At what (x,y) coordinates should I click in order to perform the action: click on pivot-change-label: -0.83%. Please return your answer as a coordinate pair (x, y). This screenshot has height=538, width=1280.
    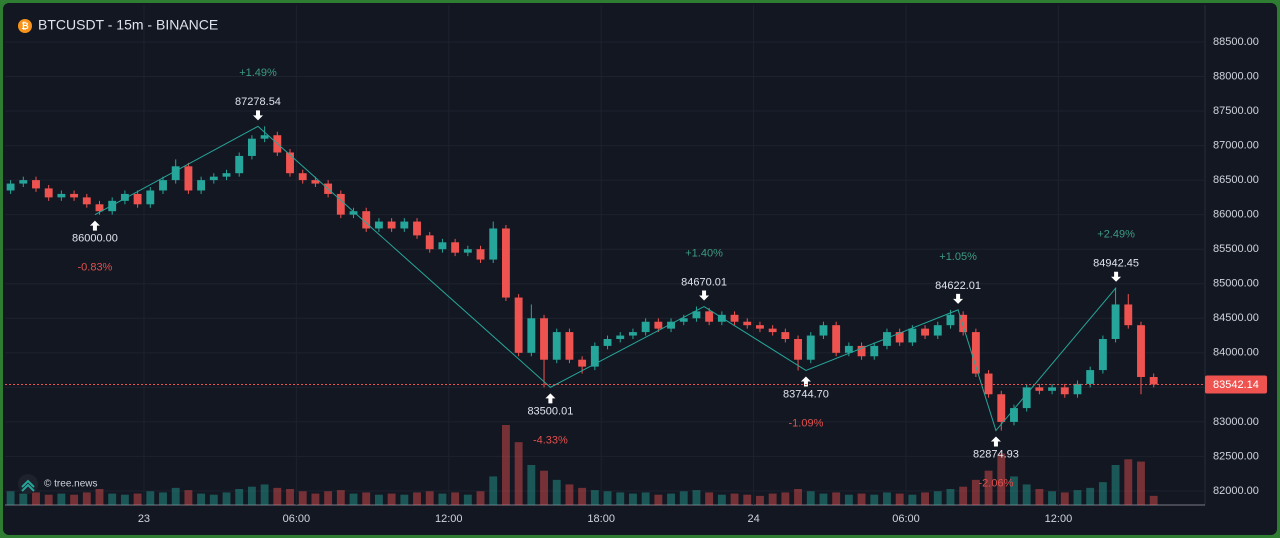
    Looking at the image, I should click on (94, 268).